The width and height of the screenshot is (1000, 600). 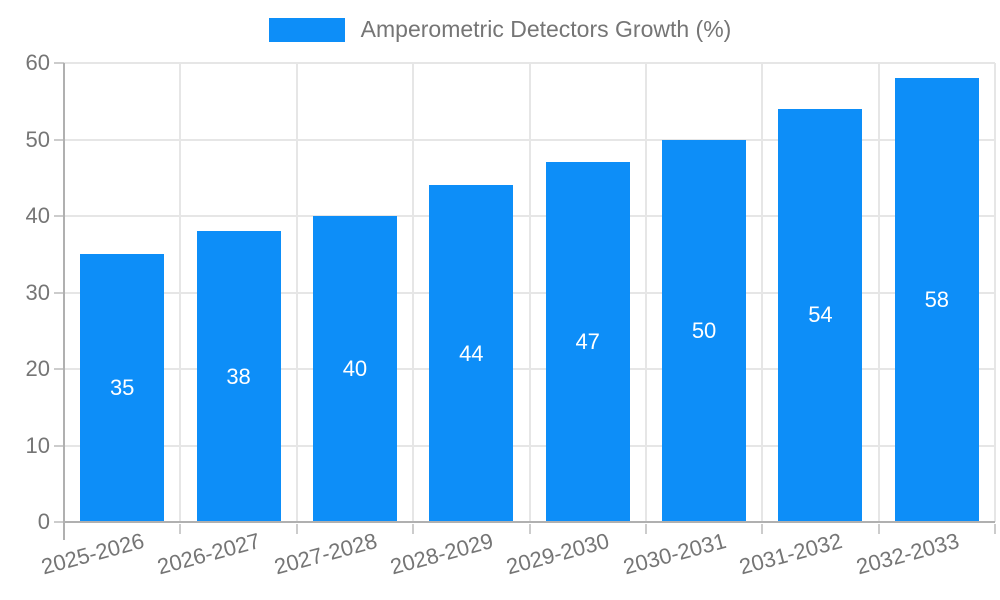 What do you see at coordinates (37, 215) in the screenshot?
I see `y-tick-label: 40` at bounding box center [37, 215].